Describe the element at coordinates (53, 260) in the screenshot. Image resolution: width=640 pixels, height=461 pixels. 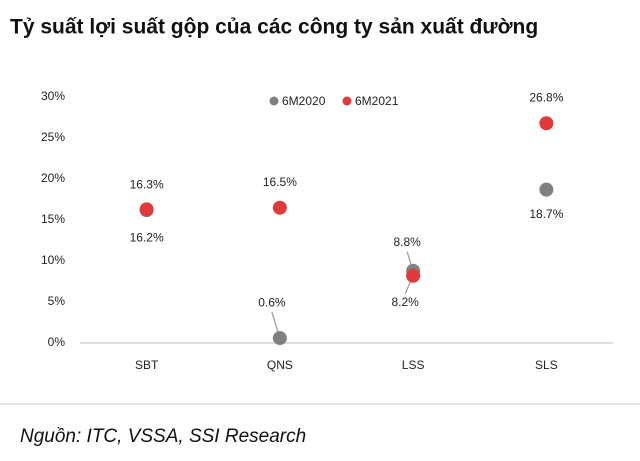
I see `y-tick-label: 10%` at that location.